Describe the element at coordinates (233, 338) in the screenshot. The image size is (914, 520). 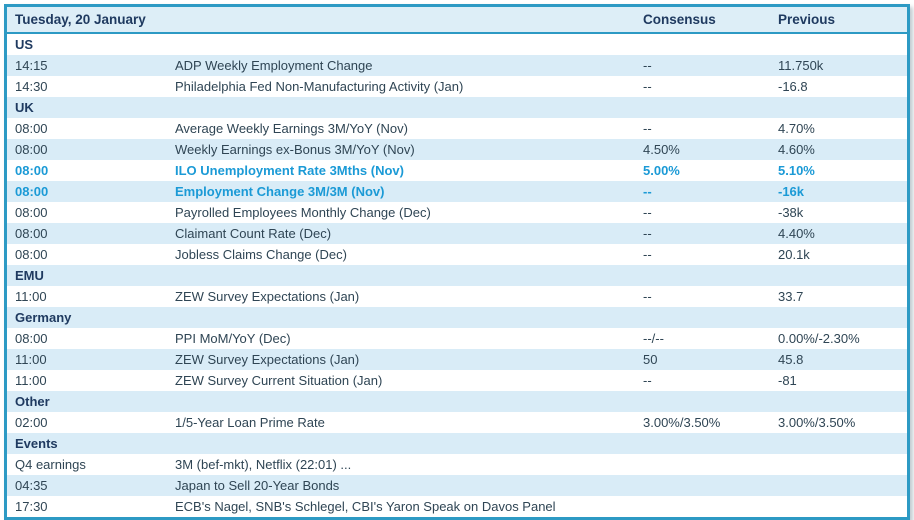
I see `event-cell: PPI MoM/YoY (Dec)` at that location.